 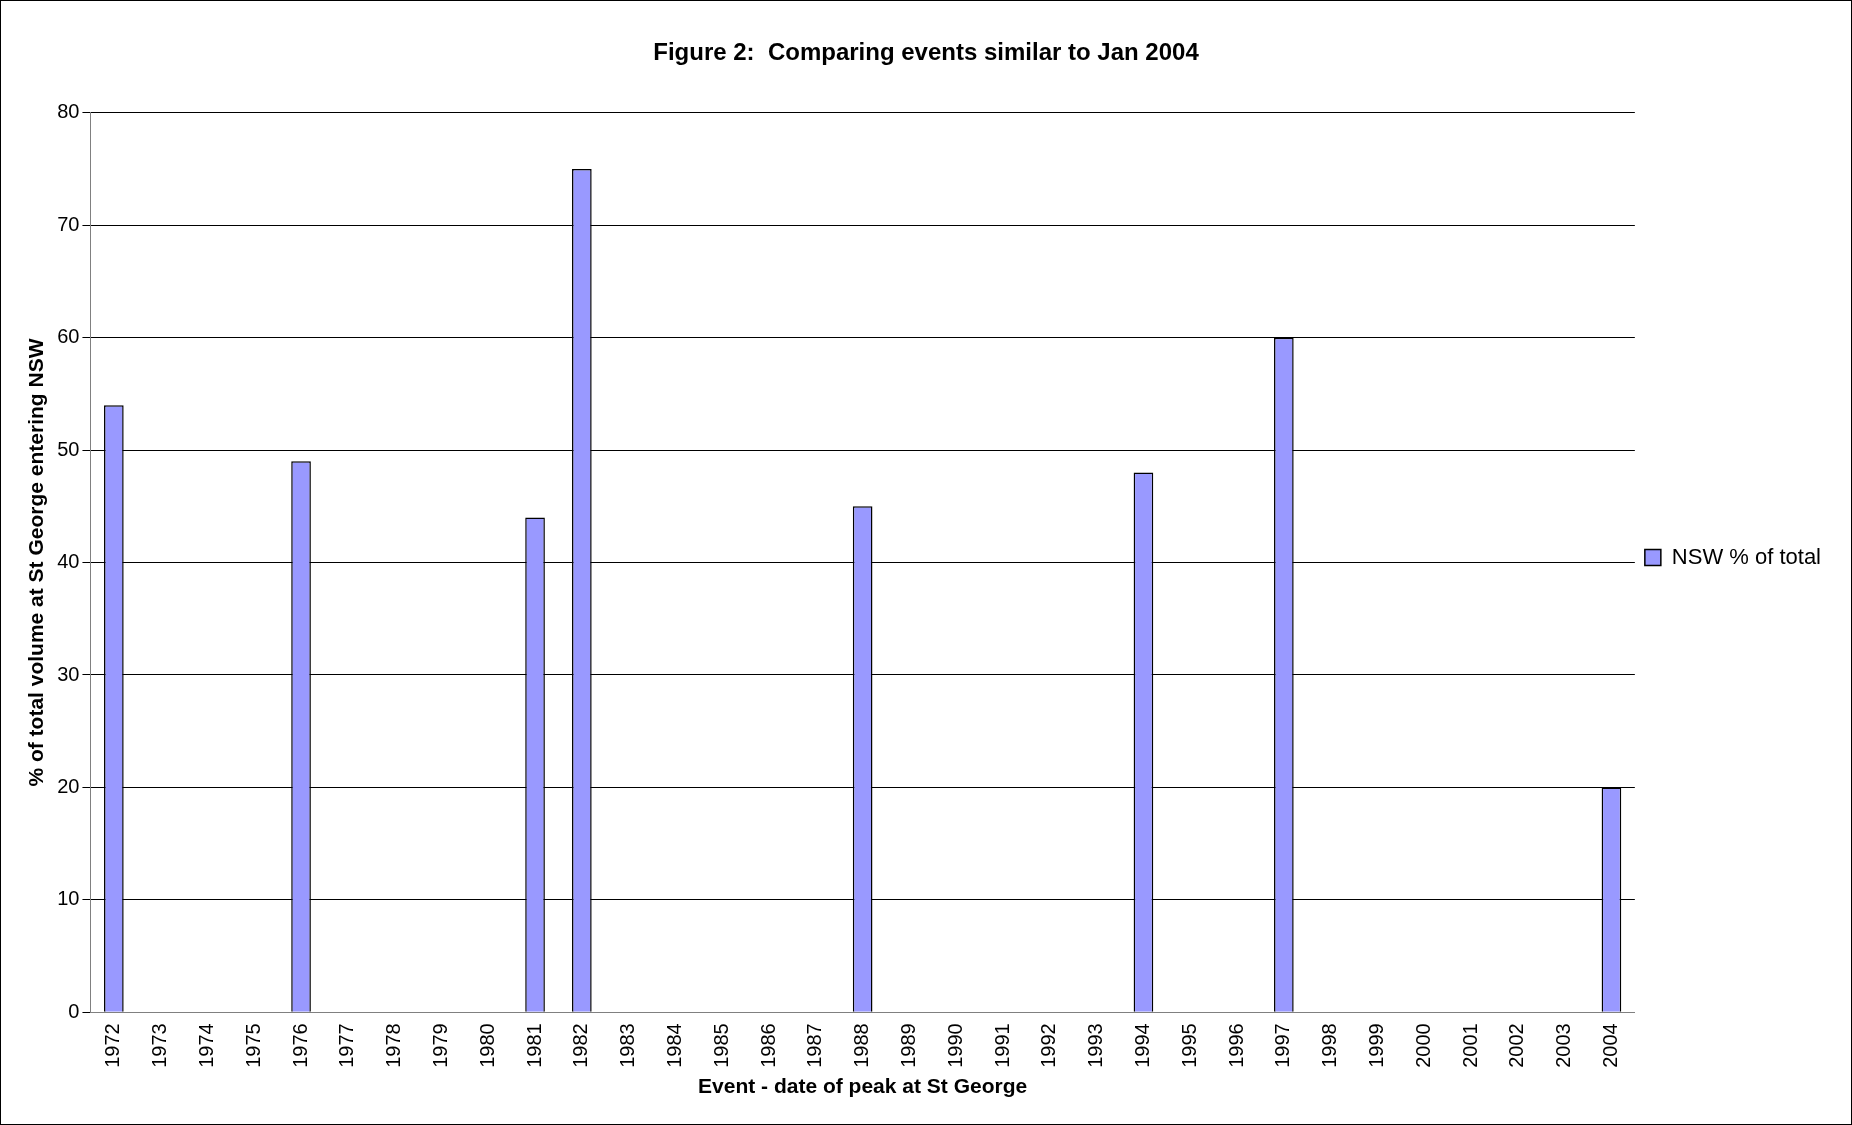 I want to click on y-tick-label: 70, so click(x=68, y=223).